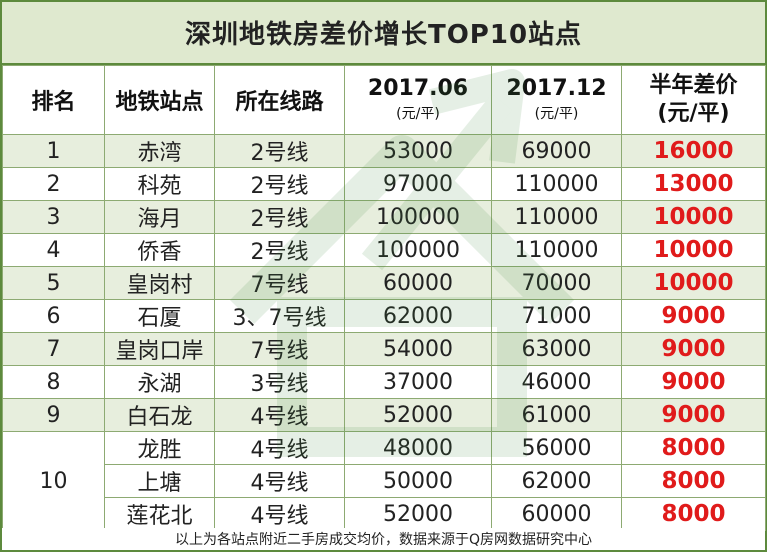 The height and width of the screenshot is (552, 767). I want to click on cell-price-1: 53000, so click(418, 151).